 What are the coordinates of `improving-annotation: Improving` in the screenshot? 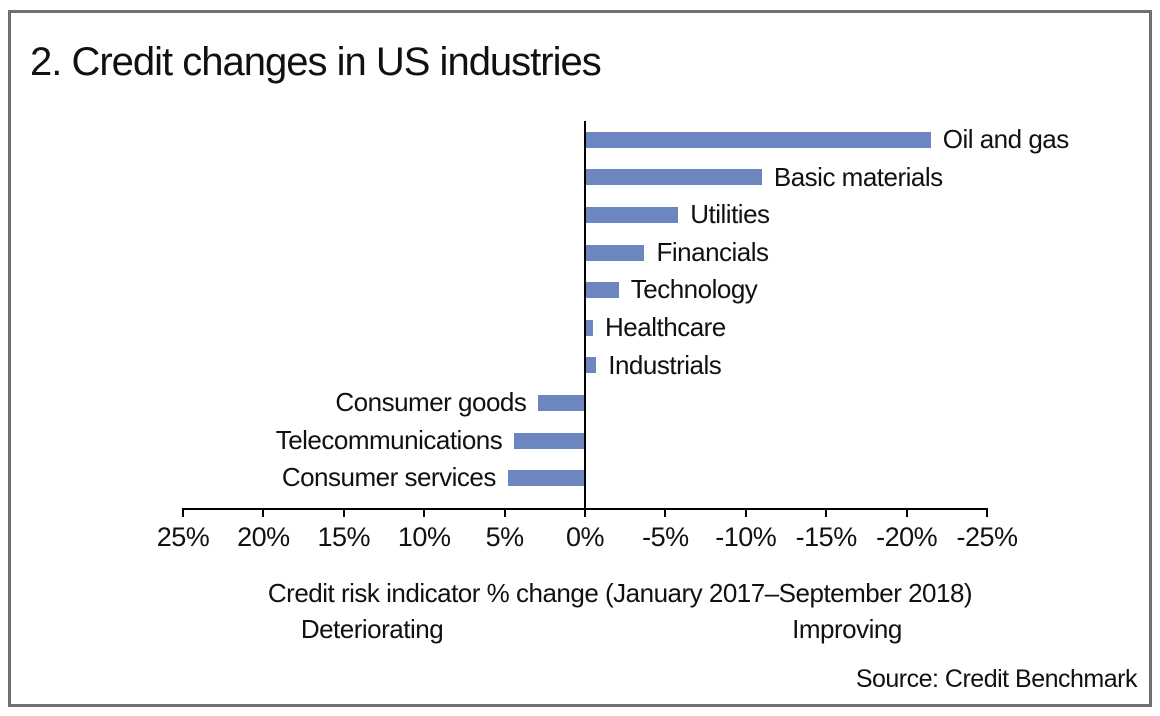 It's located at (847, 629).